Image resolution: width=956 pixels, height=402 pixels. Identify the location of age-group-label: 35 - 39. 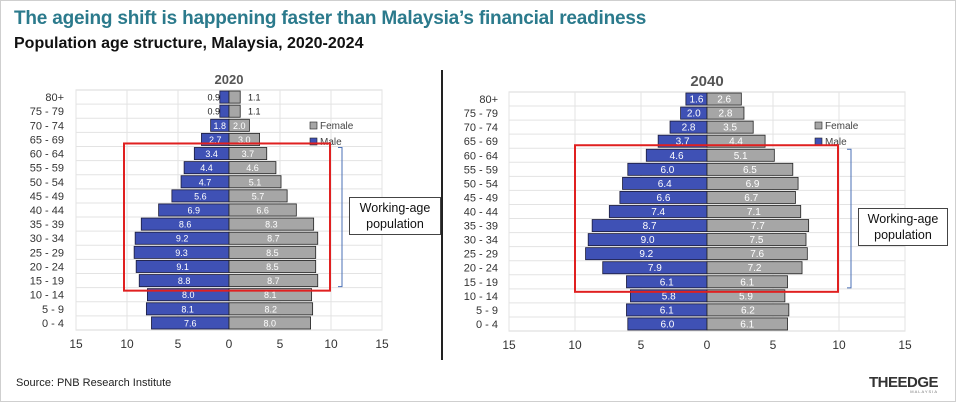
(481, 227).